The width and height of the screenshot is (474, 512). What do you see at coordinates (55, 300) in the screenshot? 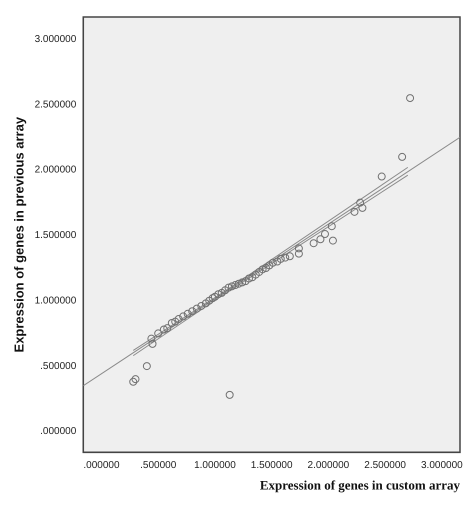
I see `y-tick-label: 1.000000` at bounding box center [55, 300].